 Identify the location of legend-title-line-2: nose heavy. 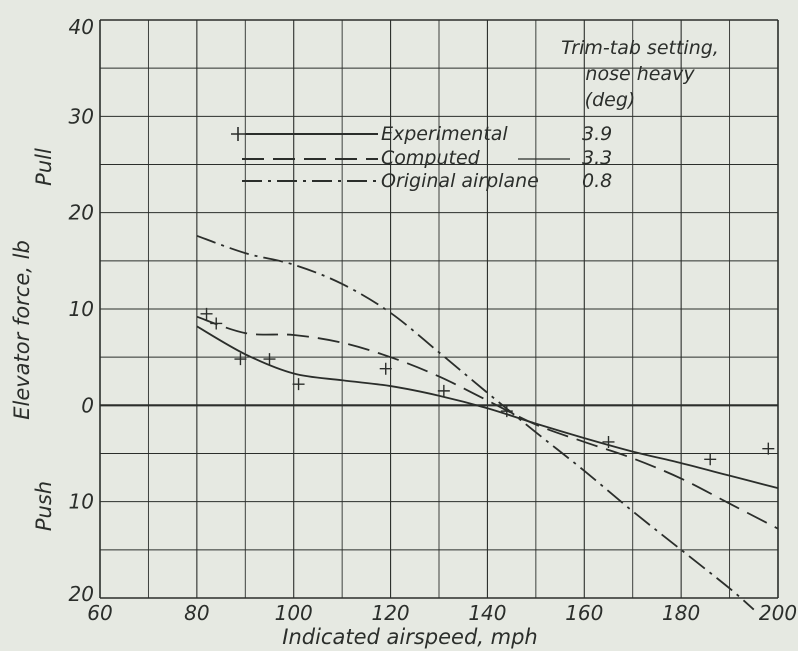
(640, 74).